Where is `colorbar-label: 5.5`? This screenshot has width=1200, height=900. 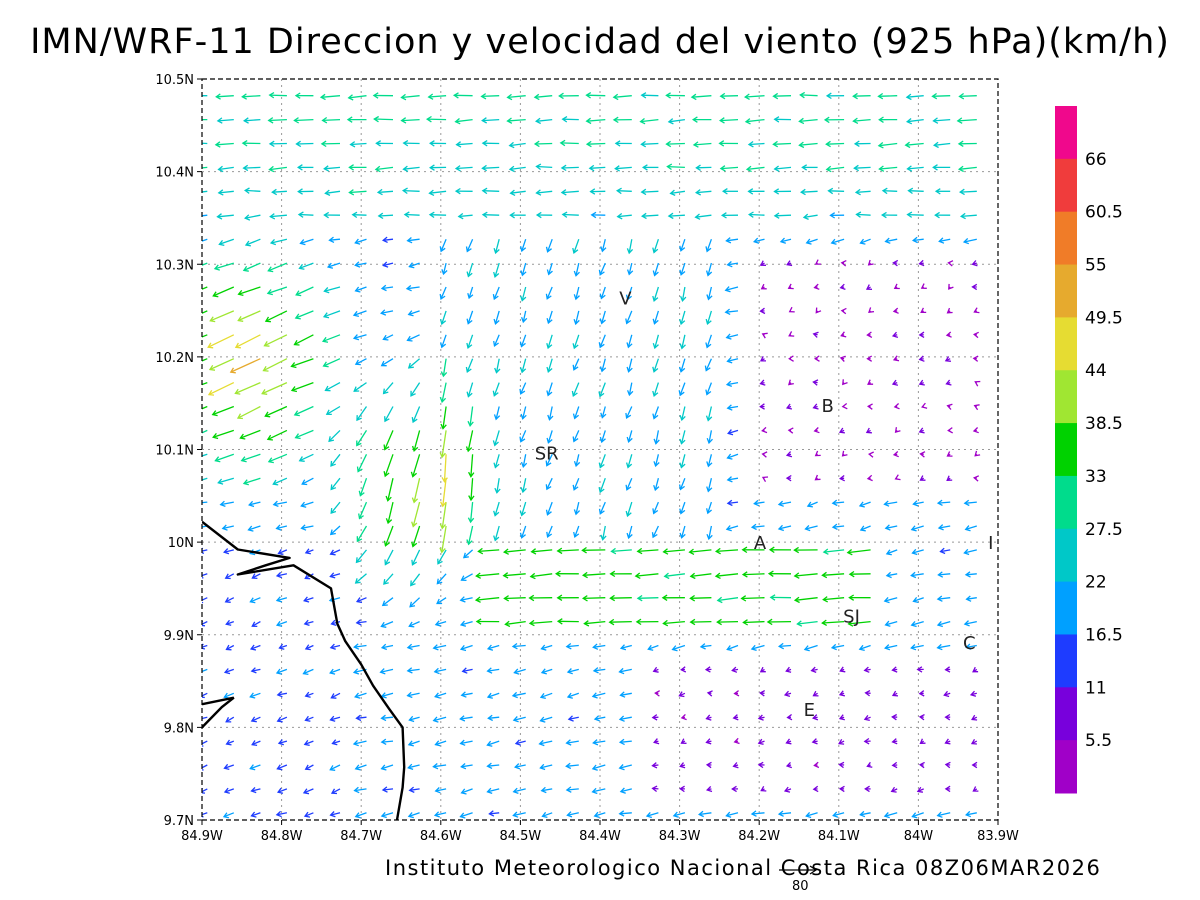 colorbar-label: 5.5 is located at coordinates (1098, 741).